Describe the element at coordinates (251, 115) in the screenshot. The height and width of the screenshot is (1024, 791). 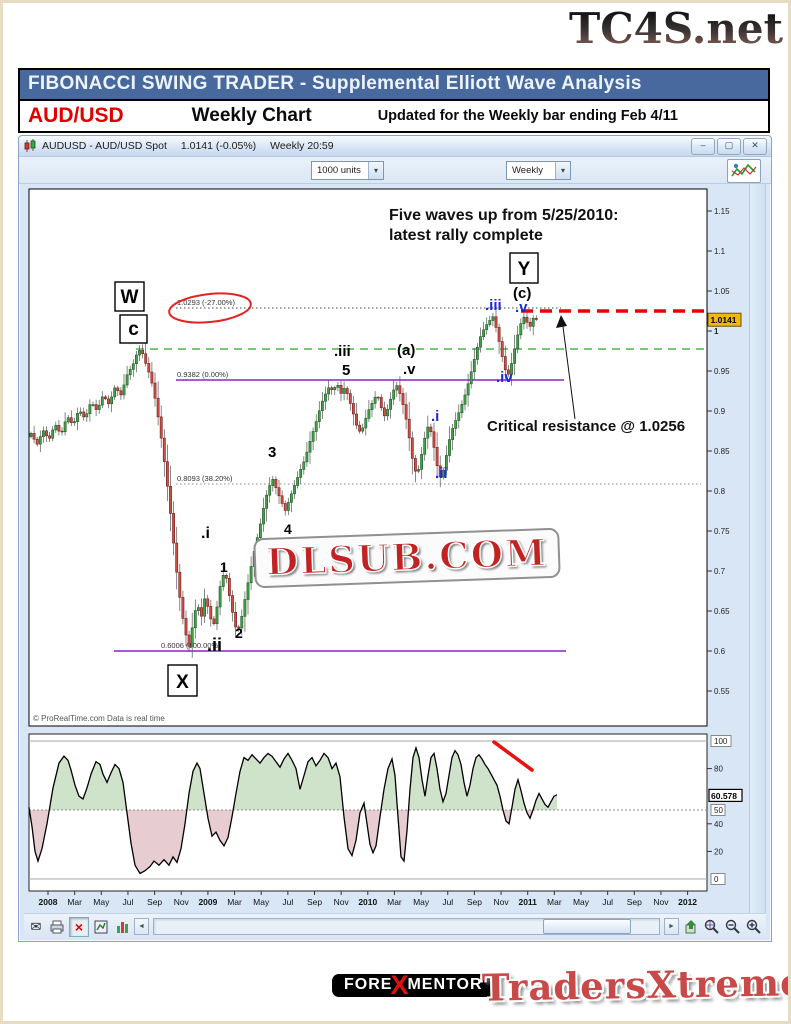
I see `chart-type-label: Weekly Chart` at that location.